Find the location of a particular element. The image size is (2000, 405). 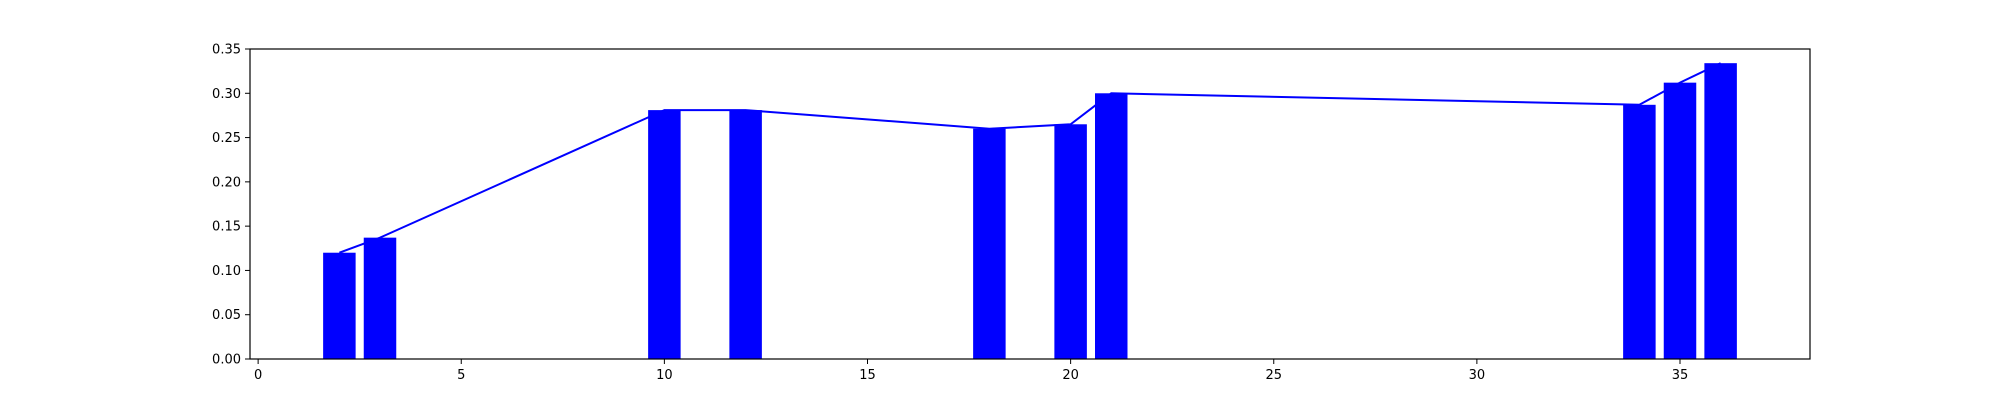

x-tick-label-1: 5 is located at coordinates (461, 375).